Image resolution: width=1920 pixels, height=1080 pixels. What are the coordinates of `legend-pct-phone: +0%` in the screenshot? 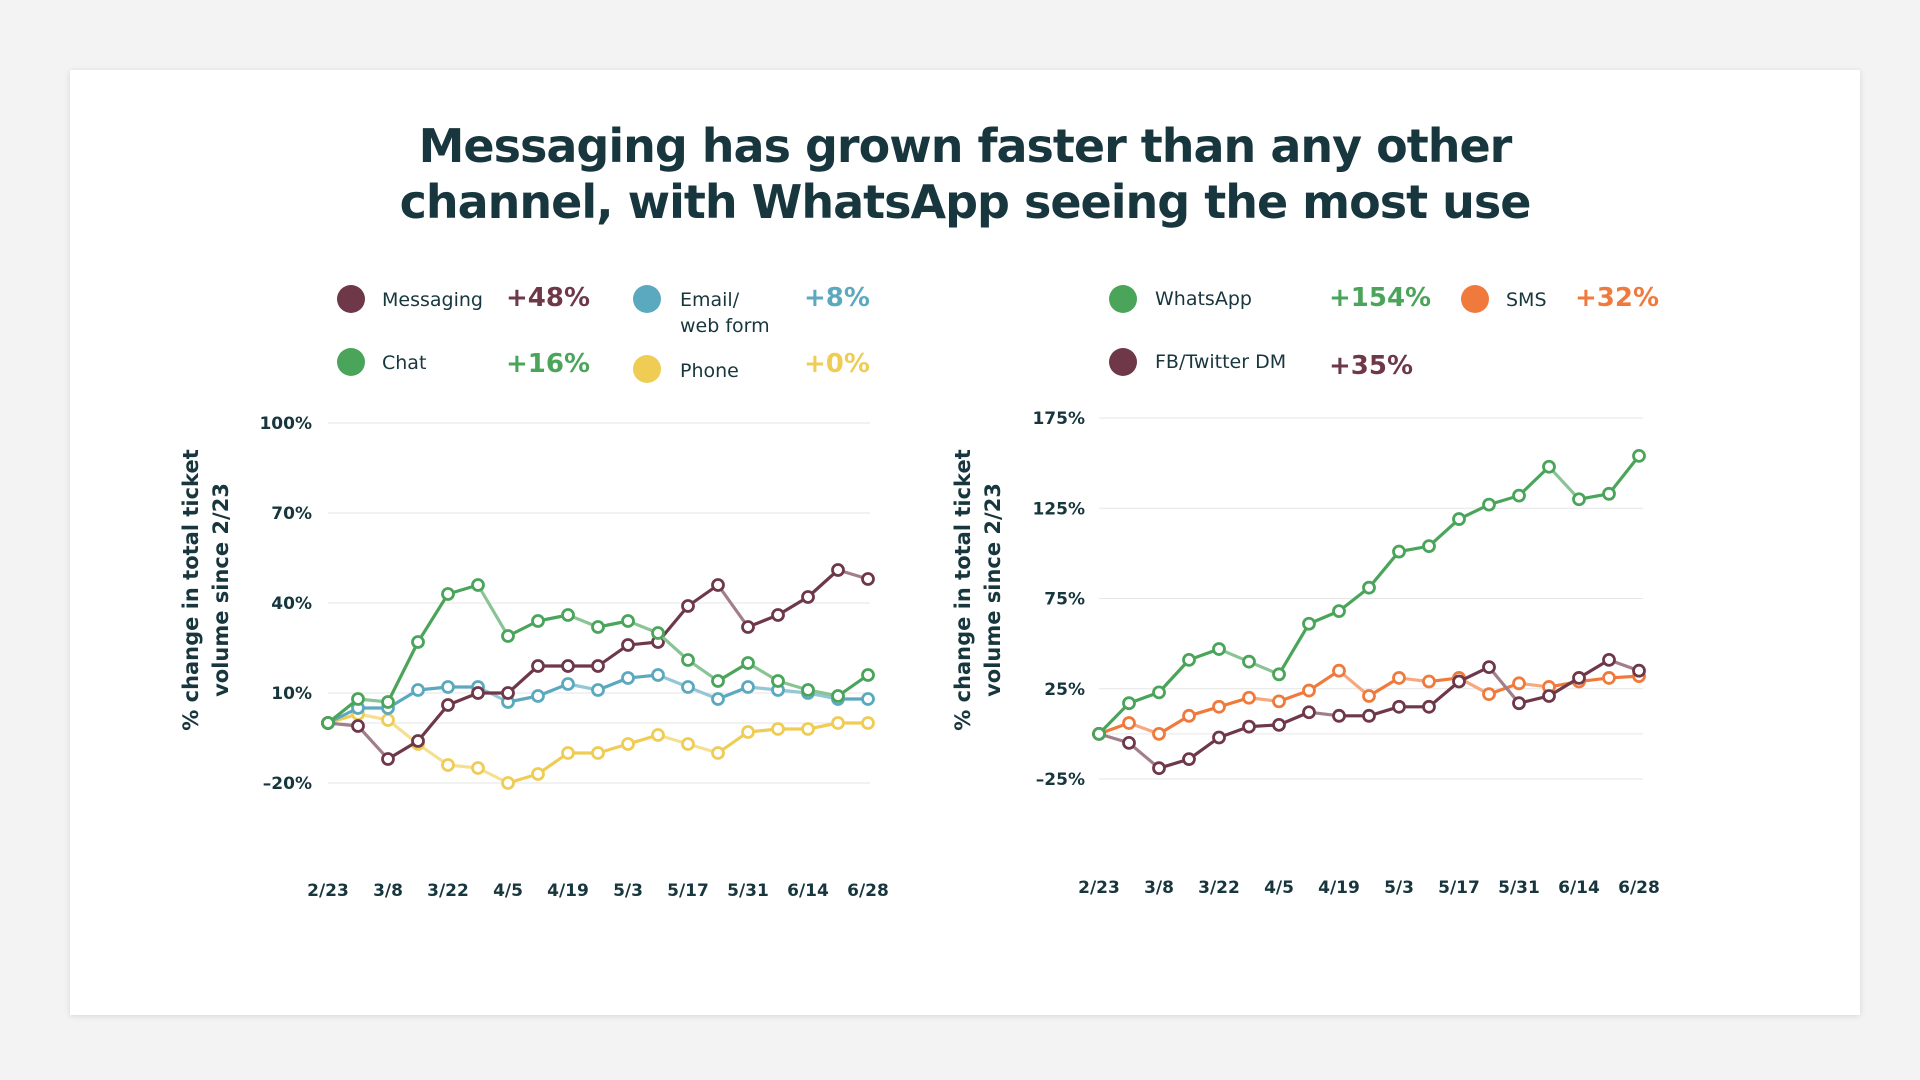 It's located at (837, 364).